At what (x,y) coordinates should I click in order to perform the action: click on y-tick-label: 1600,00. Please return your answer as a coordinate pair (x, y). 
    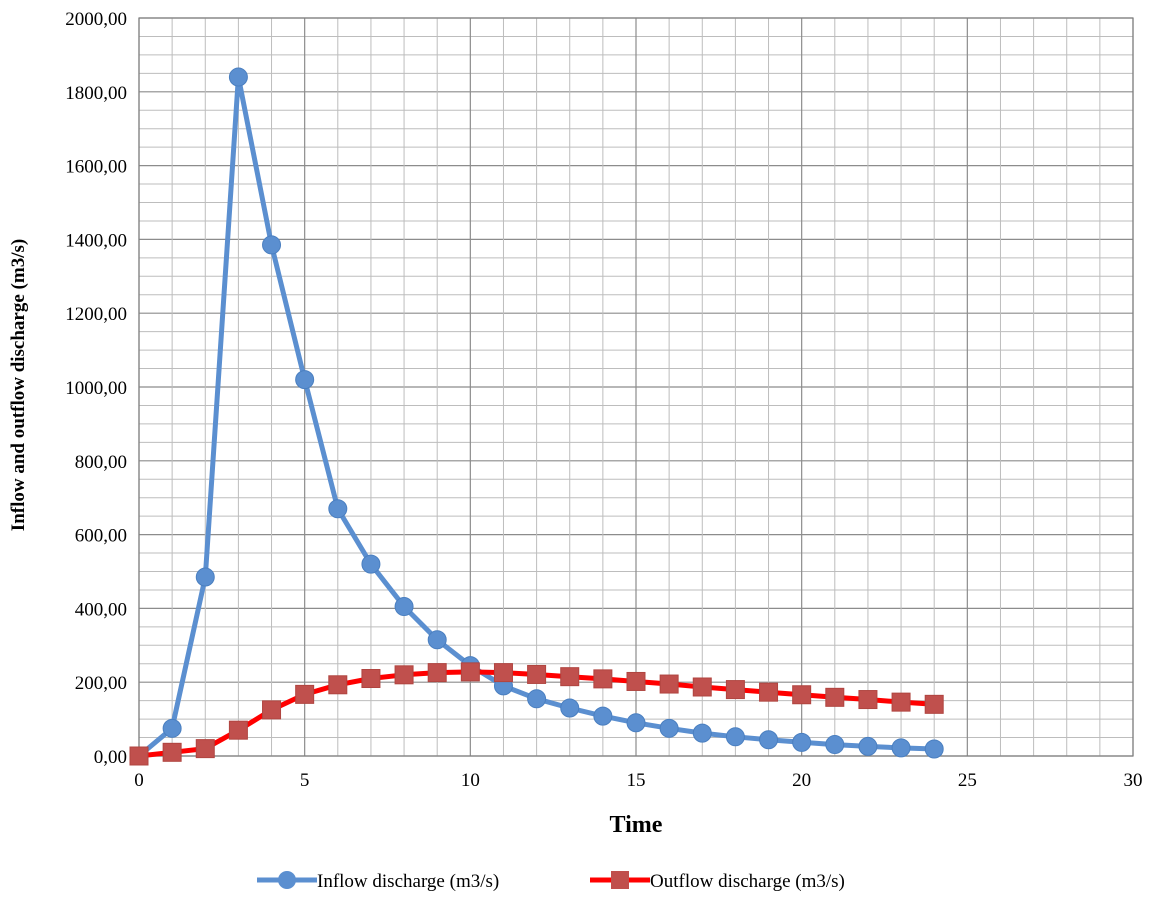
    Looking at the image, I should click on (96, 167).